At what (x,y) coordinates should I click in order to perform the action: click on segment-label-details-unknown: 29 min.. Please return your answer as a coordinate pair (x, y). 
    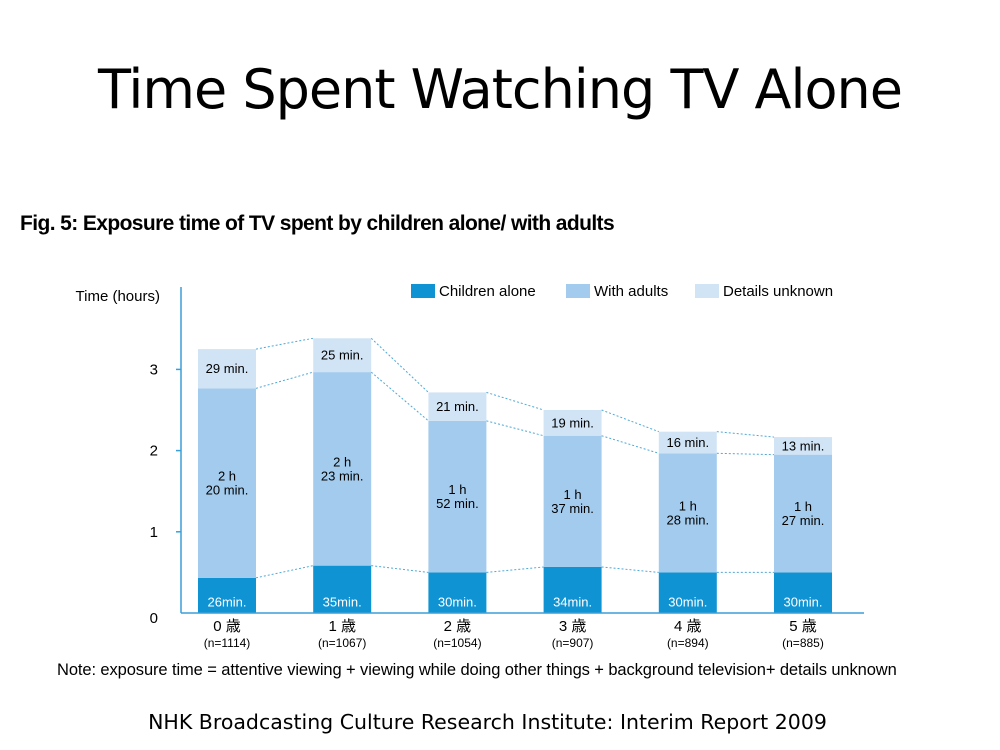
    Looking at the image, I should click on (227, 368).